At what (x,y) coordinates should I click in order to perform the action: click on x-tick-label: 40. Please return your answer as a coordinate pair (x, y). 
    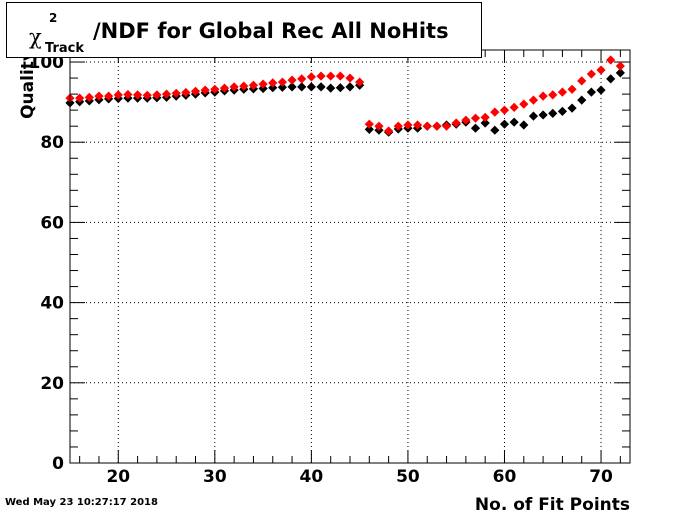
    Looking at the image, I should click on (312, 477).